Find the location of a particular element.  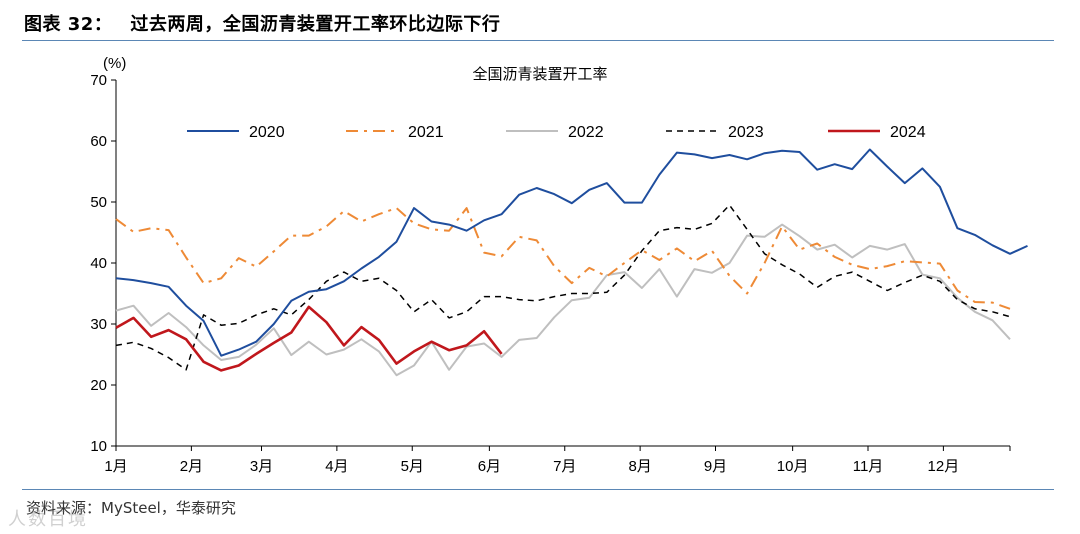

x-tick-label: 9月 is located at coordinates (715, 466).